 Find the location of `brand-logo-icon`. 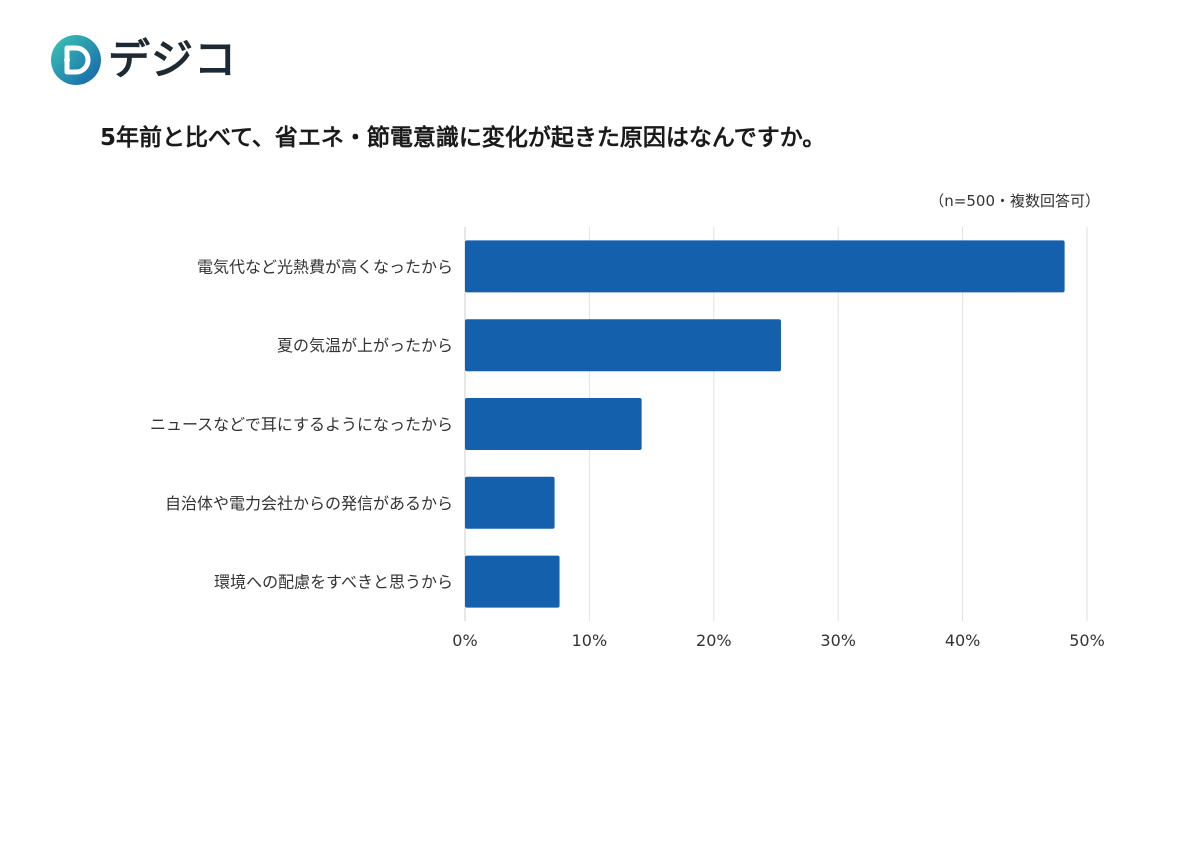

brand-logo-icon is located at coordinates (76, 60).